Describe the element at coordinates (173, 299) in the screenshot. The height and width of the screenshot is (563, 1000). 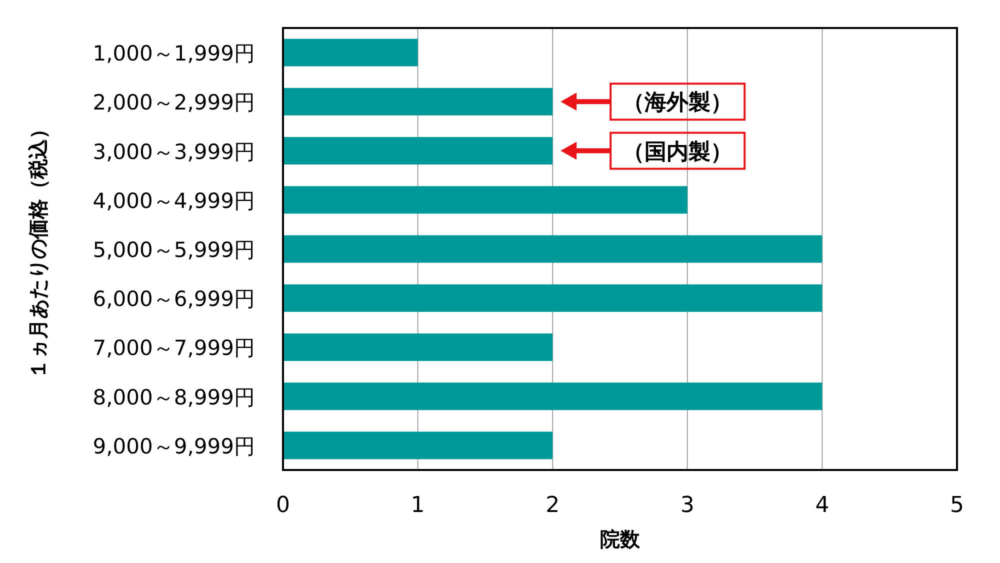
I see `y-tick-label: 6,000～6,999円` at that location.